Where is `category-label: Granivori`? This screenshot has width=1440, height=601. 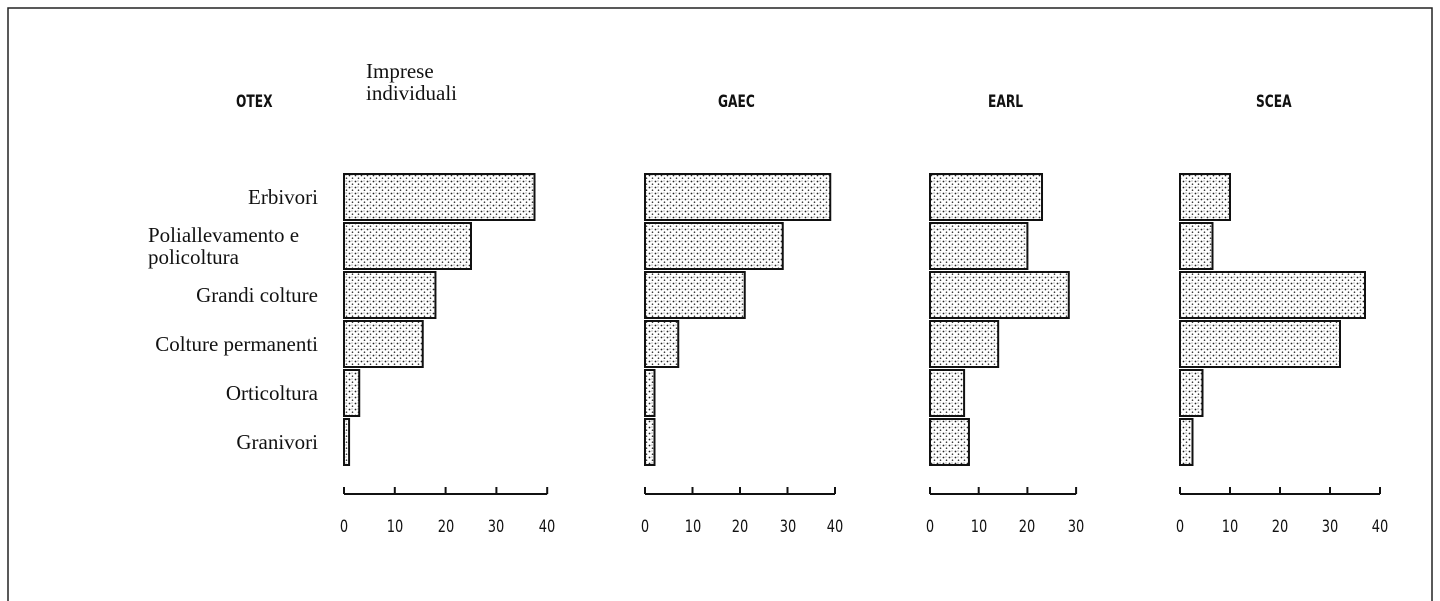 category-label: Granivori is located at coordinates (277, 442).